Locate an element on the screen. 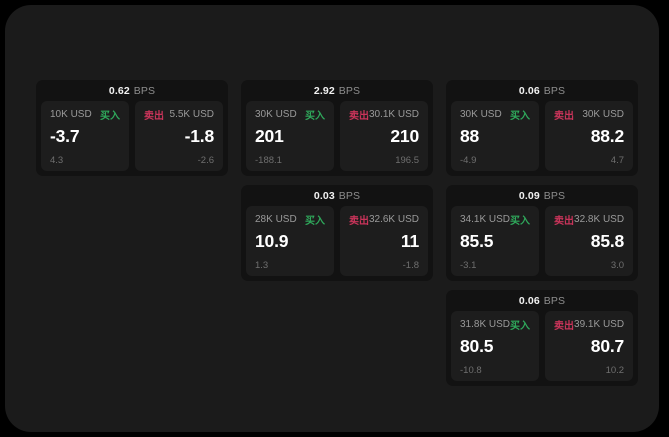 This screenshot has width=669, height=437. sell-size-label: 32.8K USD is located at coordinates (599, 219).